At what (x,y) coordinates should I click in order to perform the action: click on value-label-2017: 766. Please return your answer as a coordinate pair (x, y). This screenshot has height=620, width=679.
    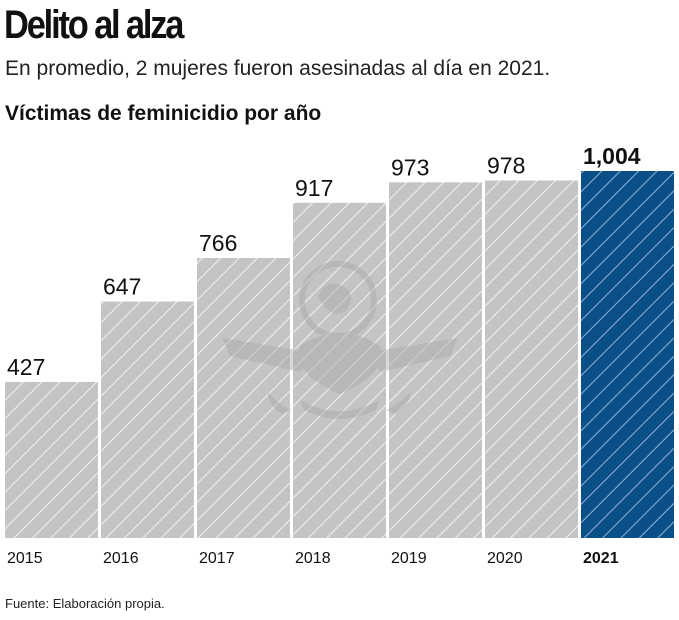
    Looking at the image, I should click on (218, 243).